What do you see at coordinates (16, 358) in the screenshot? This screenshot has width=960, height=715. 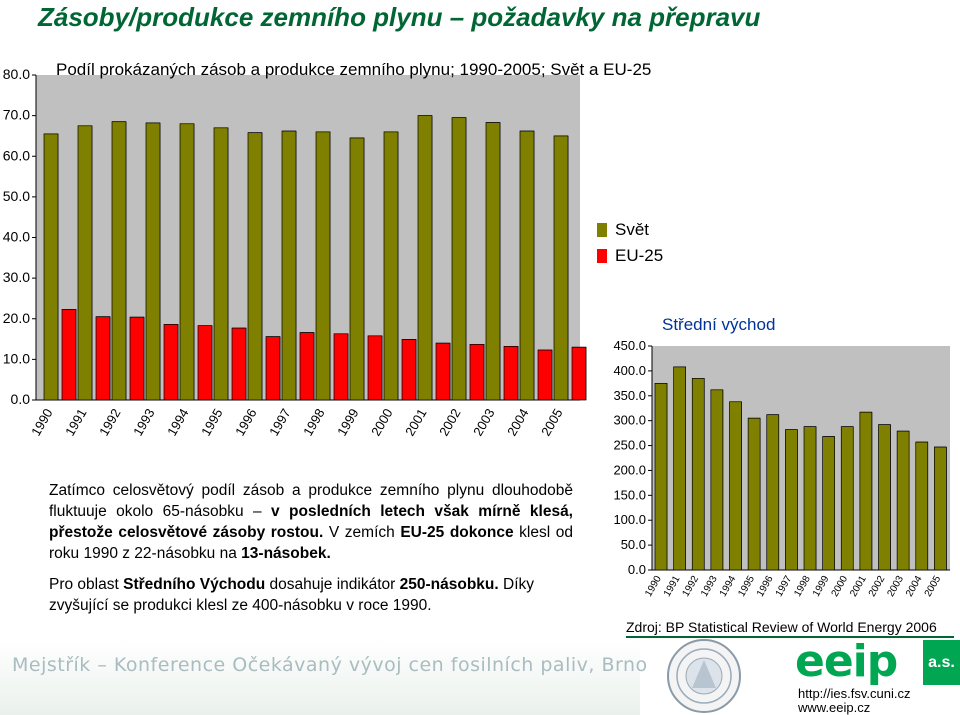 I see `y-tick-label: 10.0` at bounding box center [16, 358].